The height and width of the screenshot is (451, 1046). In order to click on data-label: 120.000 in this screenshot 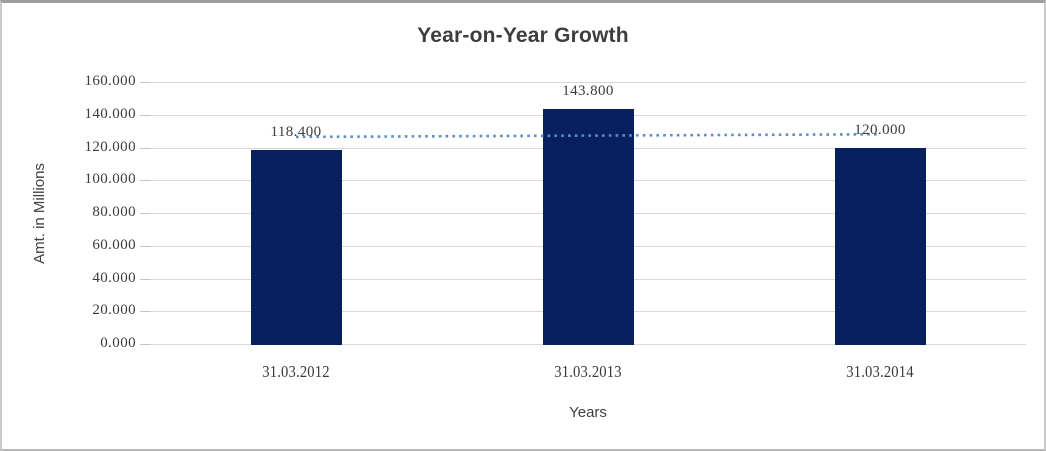, I will do `click(880, 130)`.